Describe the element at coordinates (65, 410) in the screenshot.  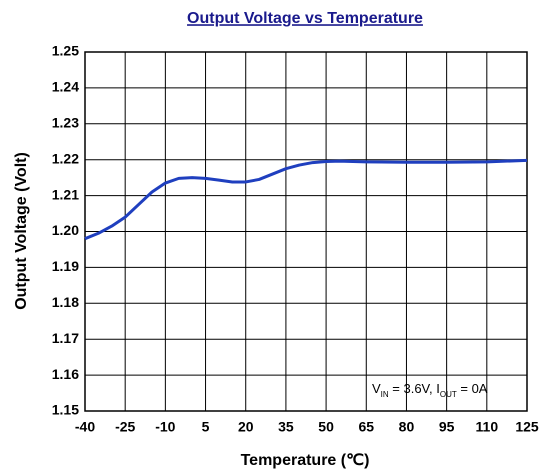
I see `y-tick-label: 1.15` at that location.